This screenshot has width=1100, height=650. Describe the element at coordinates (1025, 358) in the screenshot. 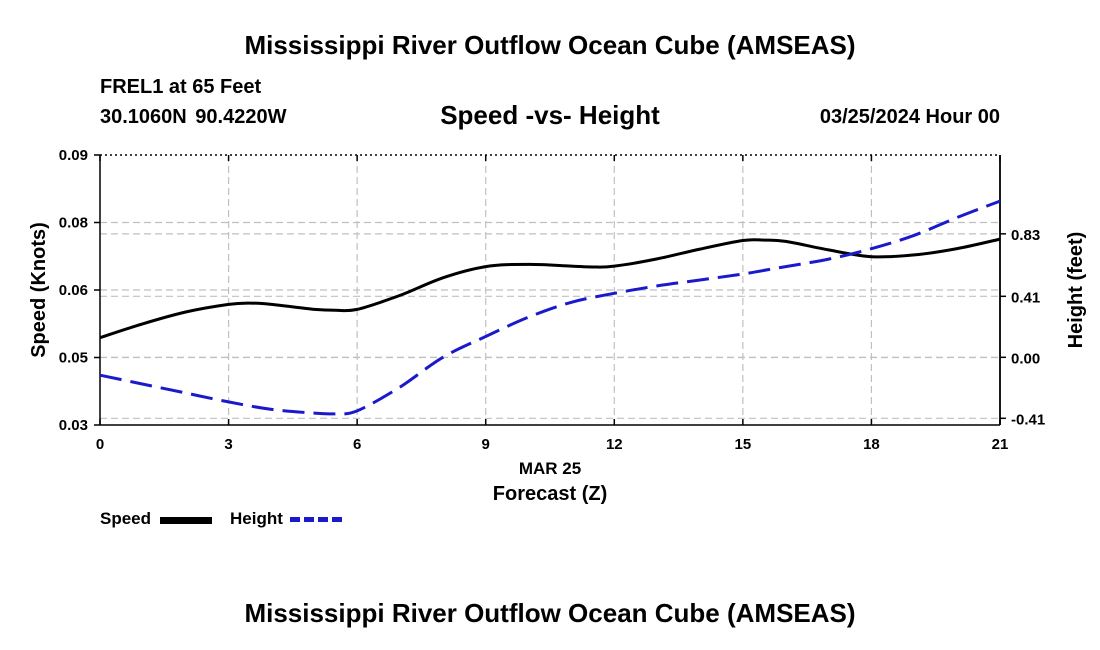

I see `y2-tick-label: 0.00` at that location.